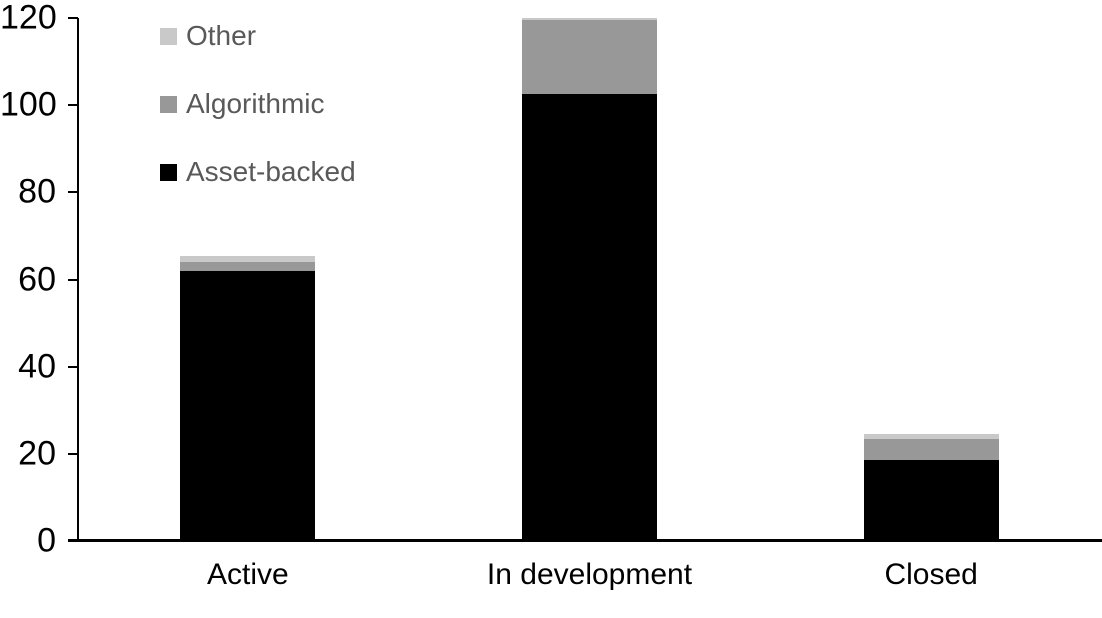 Image resolution: width=1102 pixels, height=618 pixels. Describe the element at coordinates (247, 574) in the screenshot. I see `x-axis-category-label: Active` at that location.